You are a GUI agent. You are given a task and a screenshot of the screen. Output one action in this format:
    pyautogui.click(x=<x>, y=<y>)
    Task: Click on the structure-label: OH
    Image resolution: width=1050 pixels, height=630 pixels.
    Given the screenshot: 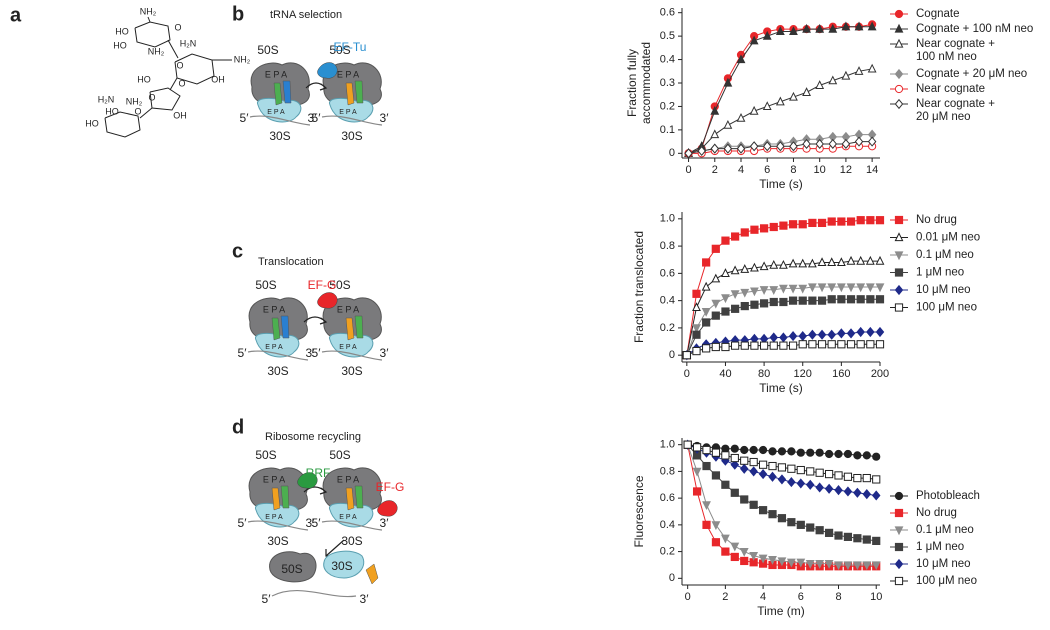 What is the action you would take?
    pyautogui.click(x=180, y=115)
    